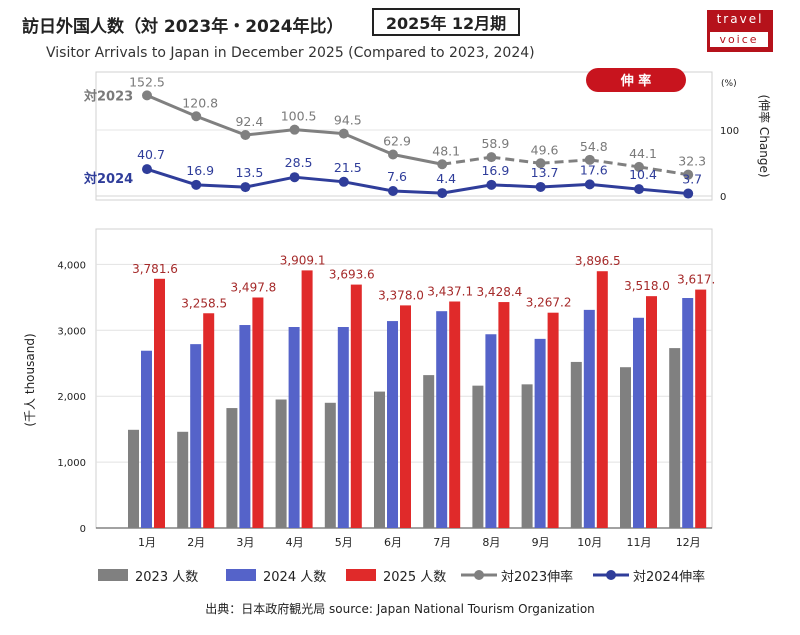  What do you see at coordinates (495, 143) in the screenshot?
I see `line-data-label-2023: 58.9` at bounding box center [495, 143].